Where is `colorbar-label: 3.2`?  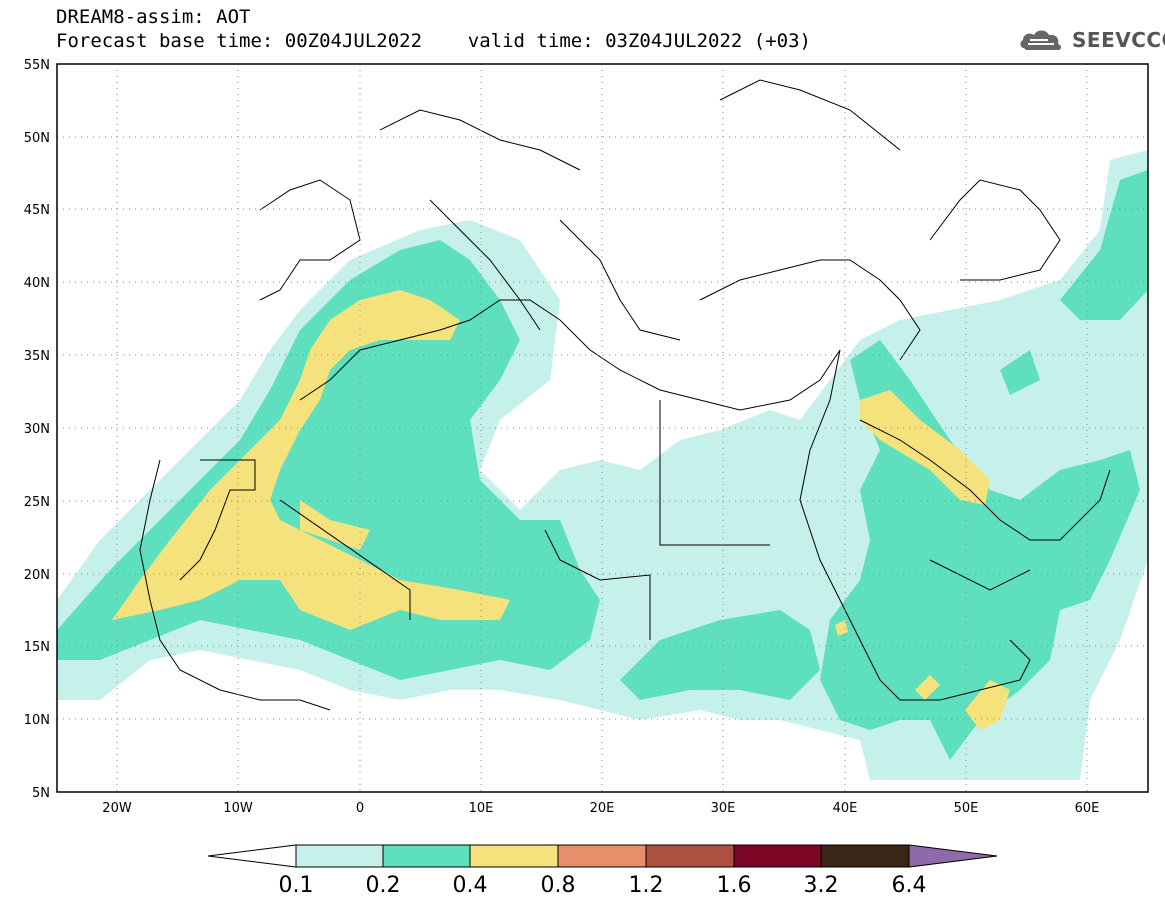 colorbar-label: 3.2 is located at coordinates (821, 885).